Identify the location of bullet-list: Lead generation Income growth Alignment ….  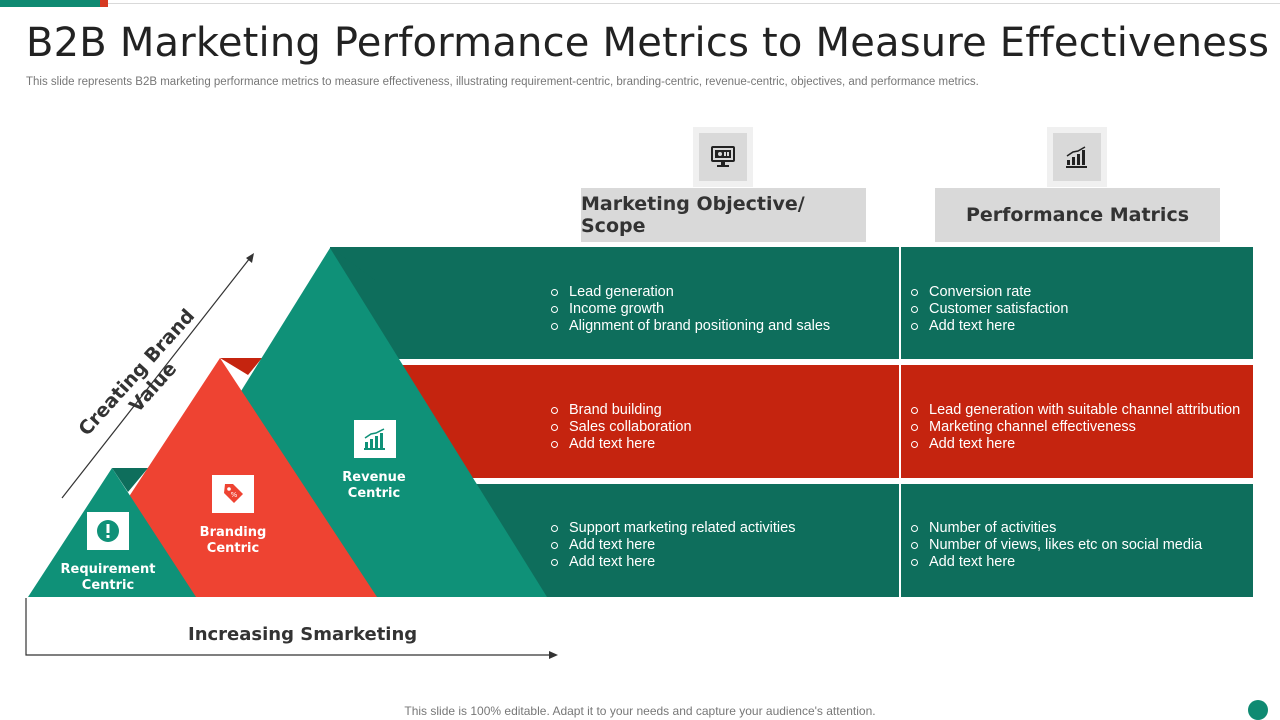
(721, 309).